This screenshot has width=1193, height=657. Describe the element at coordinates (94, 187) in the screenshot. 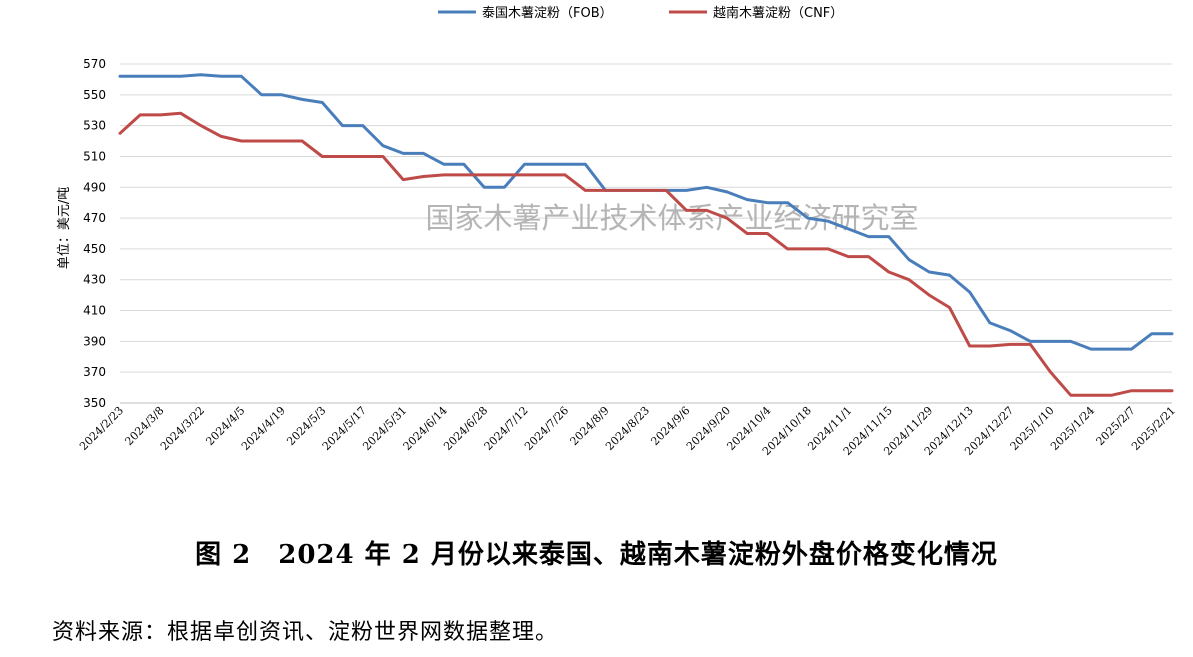

I see `y-tick-label: 490` at that location.